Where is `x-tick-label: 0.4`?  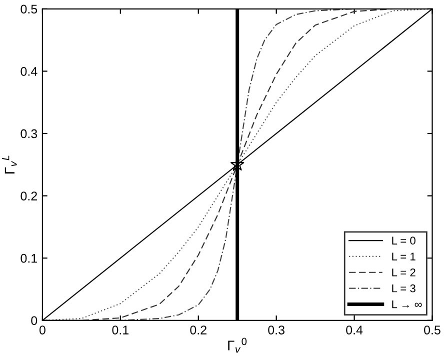 x-tick-label: 0.4 is located at coordinates (354, 330).